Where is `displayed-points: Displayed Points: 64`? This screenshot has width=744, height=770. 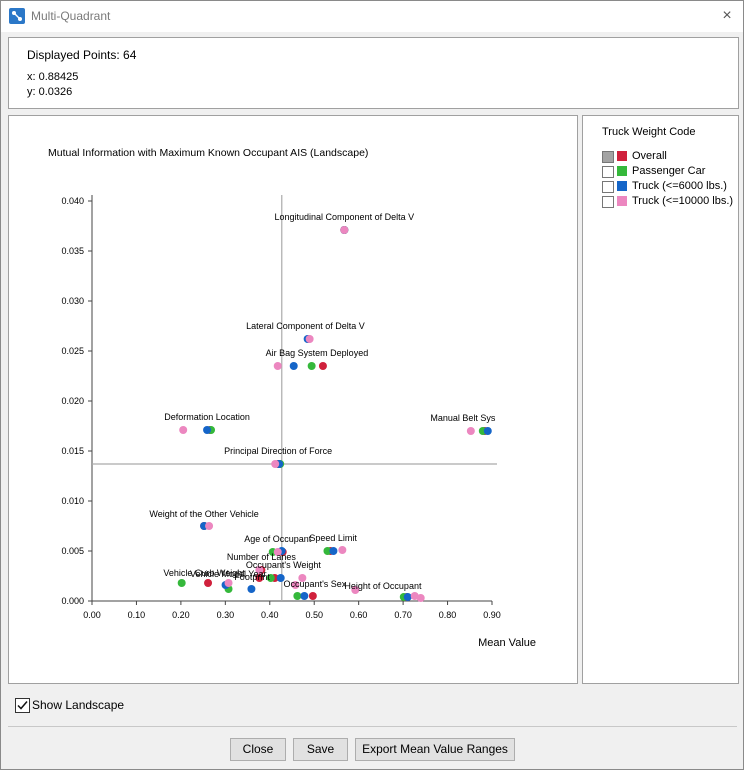 displayed-points: Displayed Points: 64 is located at coordinates (82, 55).